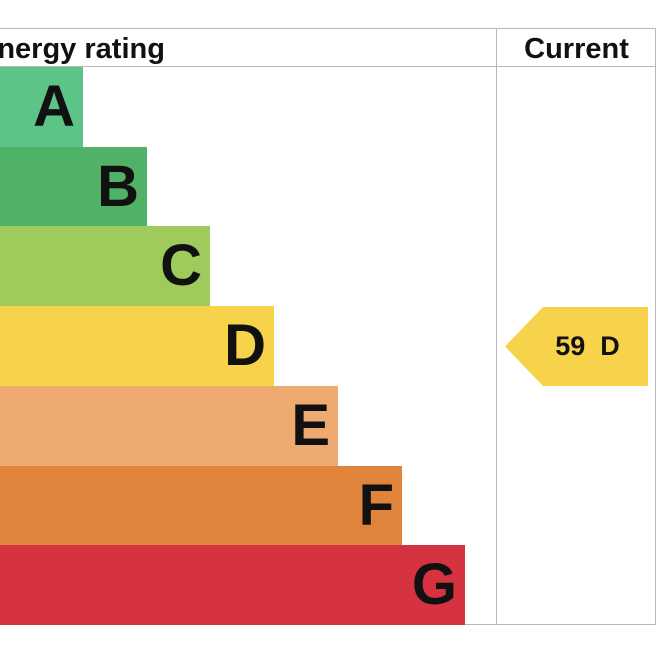  What do you see at coordinates (82, 49) in the screenshot?
I see `energy-rating-heading: Energy rating` at bounding box center [82, 49].